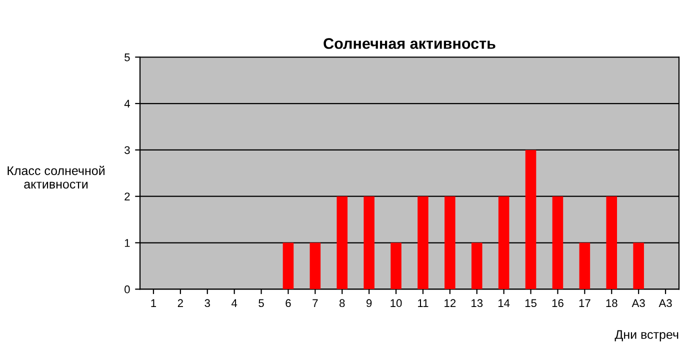 Image resolution: width=700 pixels, height=357 pixels. Describe the element at coordinates (530, 303) in the screenshot. I see `x-tick-label: 15` at that location.